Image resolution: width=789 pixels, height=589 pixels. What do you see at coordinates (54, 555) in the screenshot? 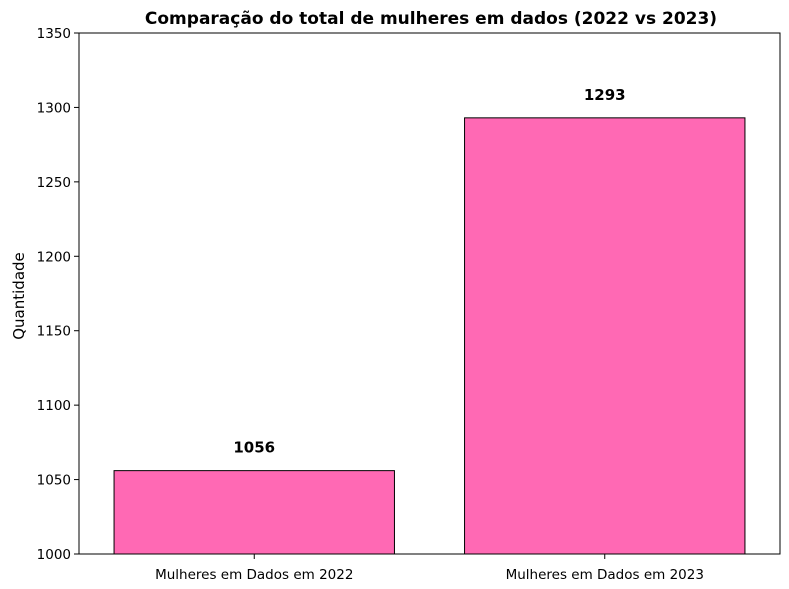
I see `y-tick-label: 1000` at bounding box center [54, 555].